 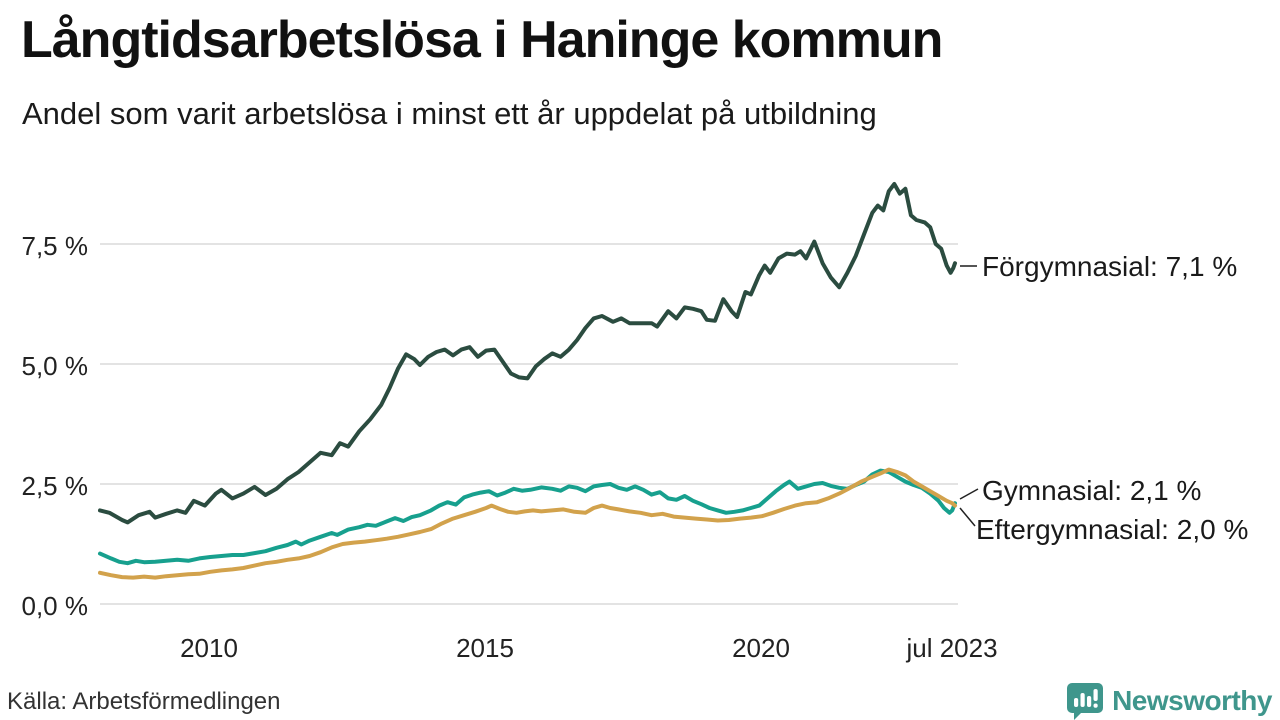 I want to click on line-eftergymnasial, so click(x=527, y=523).